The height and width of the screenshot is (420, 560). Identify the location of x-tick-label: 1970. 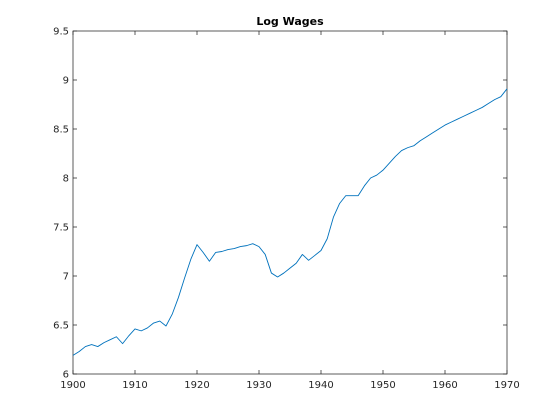
(506, 385).